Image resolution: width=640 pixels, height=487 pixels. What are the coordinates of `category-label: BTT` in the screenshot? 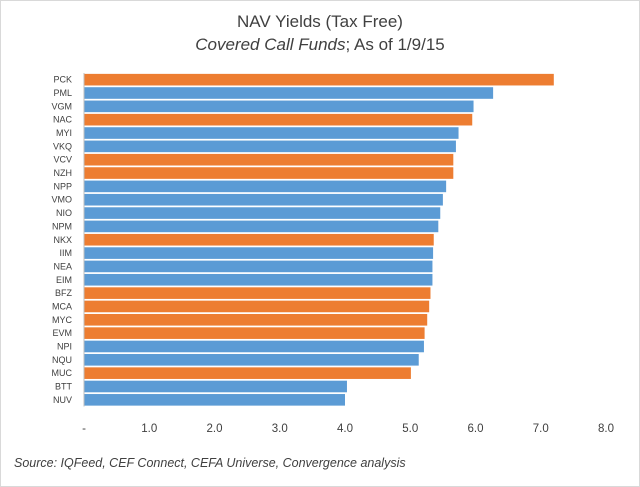 It's located at (64, 386).